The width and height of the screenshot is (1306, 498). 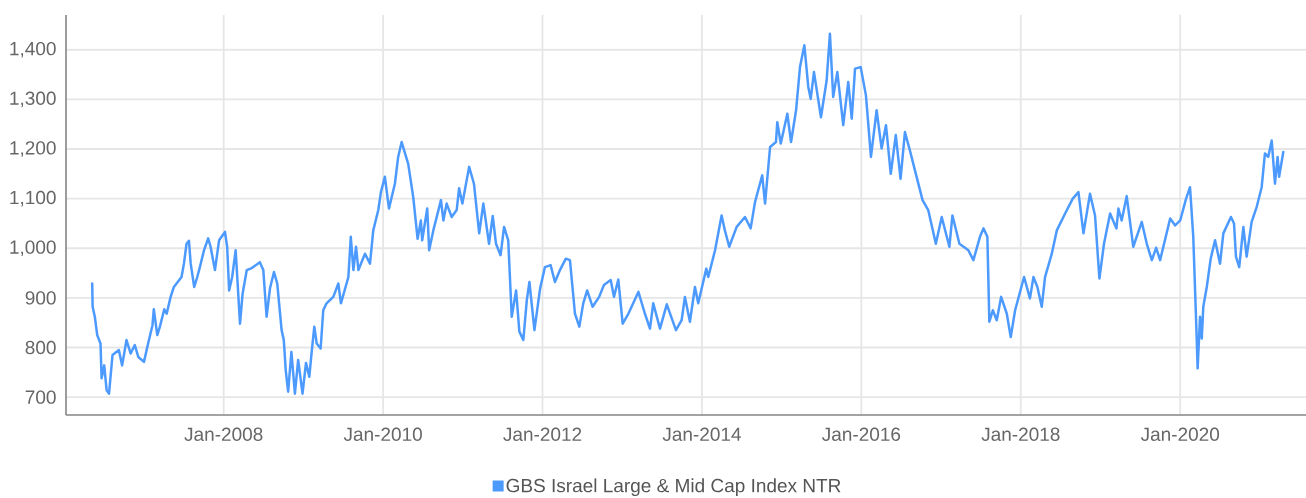 I want to click on y-tick-label: 700, so click(x=40, y=397).